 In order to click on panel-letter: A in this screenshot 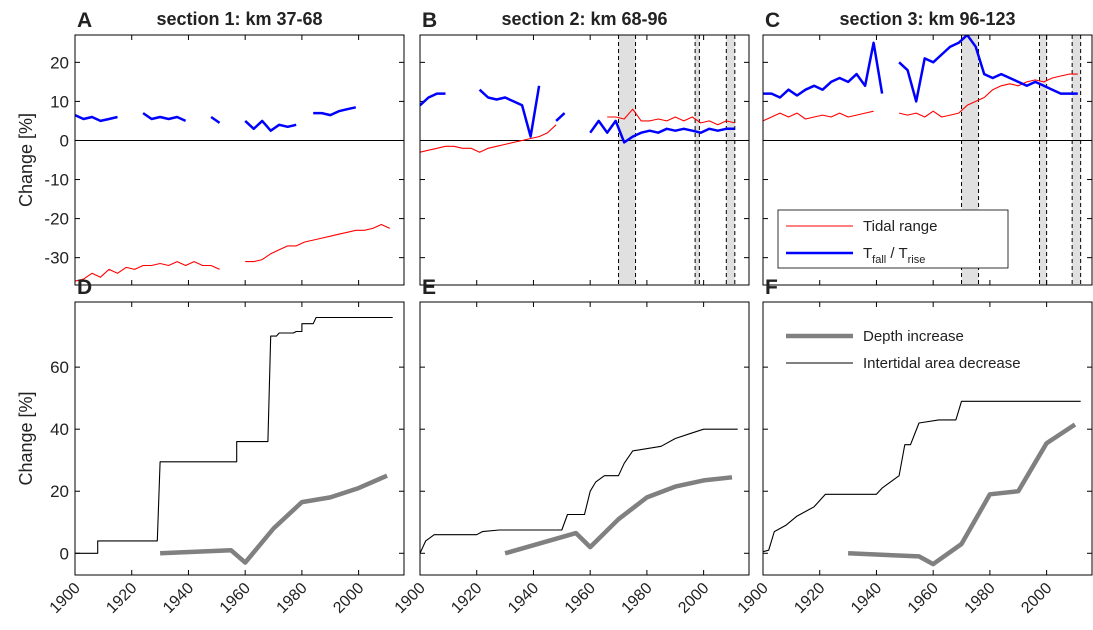, I will do `click(84, 20)`.